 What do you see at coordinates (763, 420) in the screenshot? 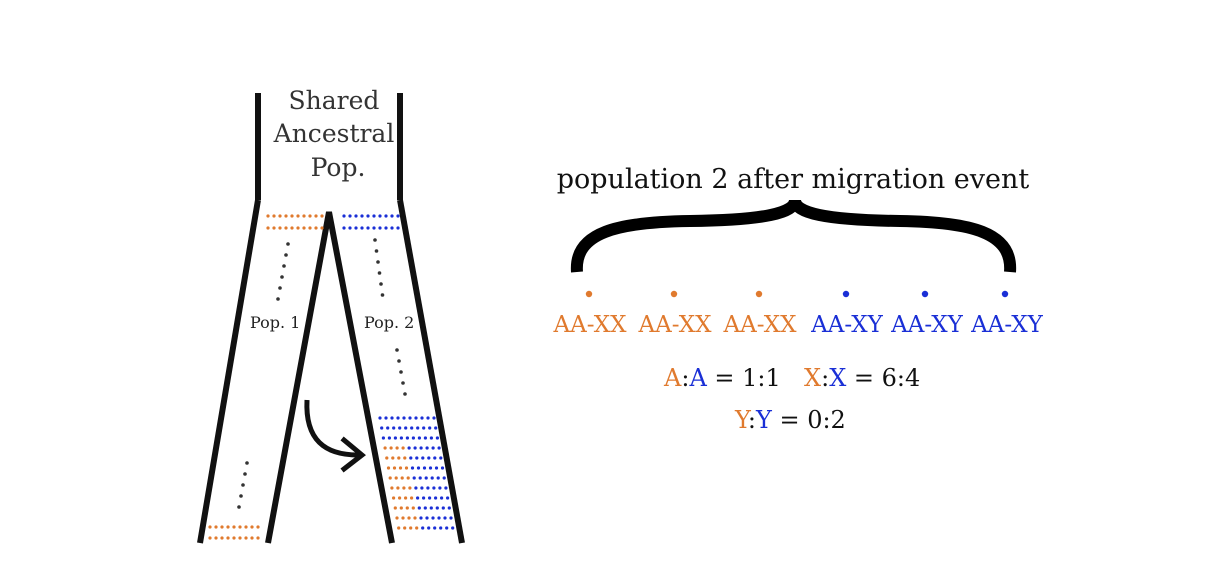
I see `ratio-y-second: Y` at bounding box center [763, 420].